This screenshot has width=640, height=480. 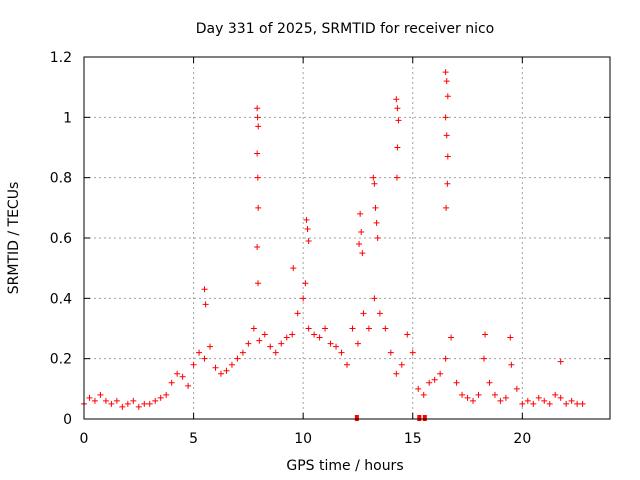 I want to click on y-tick-label: 0, so click(x=67, y=420).